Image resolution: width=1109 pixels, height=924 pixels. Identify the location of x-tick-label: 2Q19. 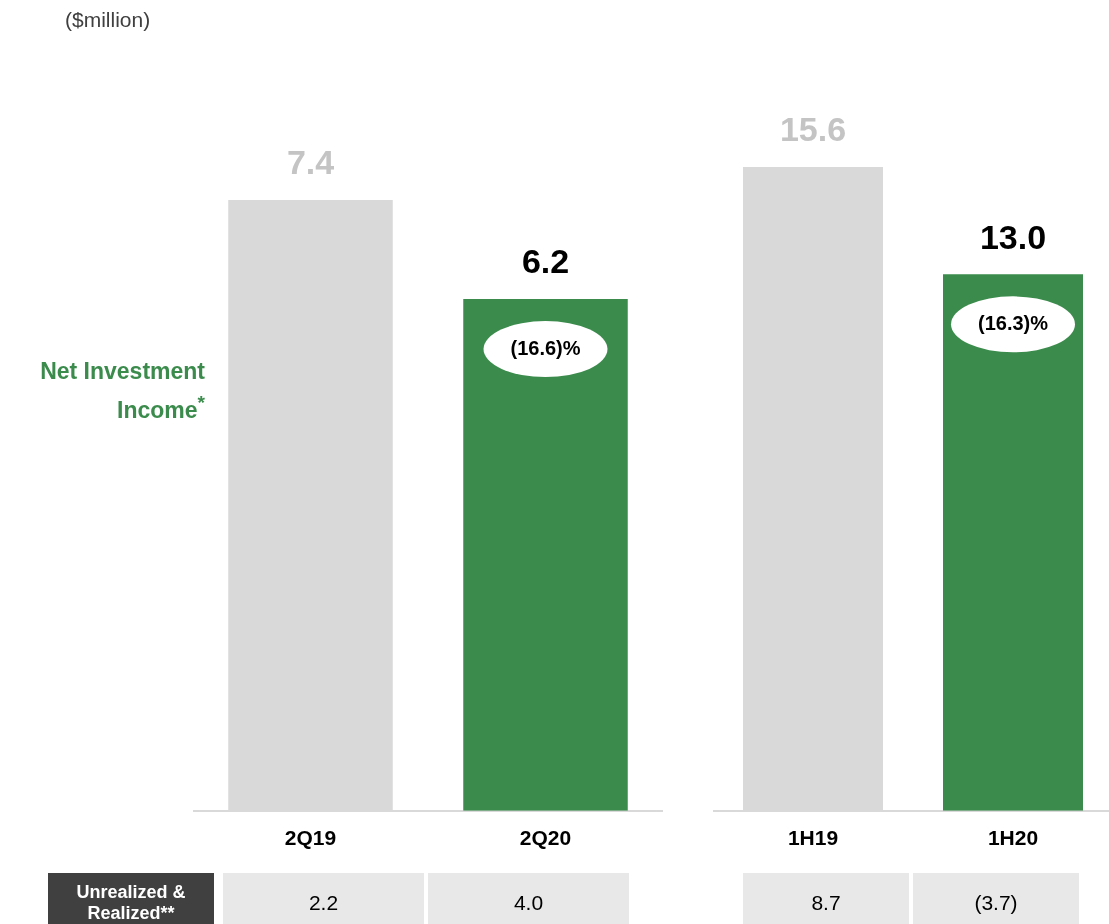
(310, 838).